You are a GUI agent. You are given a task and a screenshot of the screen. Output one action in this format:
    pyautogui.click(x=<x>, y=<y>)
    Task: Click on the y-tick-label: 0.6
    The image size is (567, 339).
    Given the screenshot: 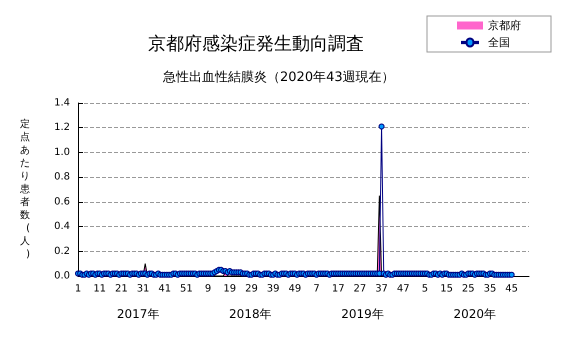 What is the action you would take?
    pyautogui.click(x=62, y=202)
    